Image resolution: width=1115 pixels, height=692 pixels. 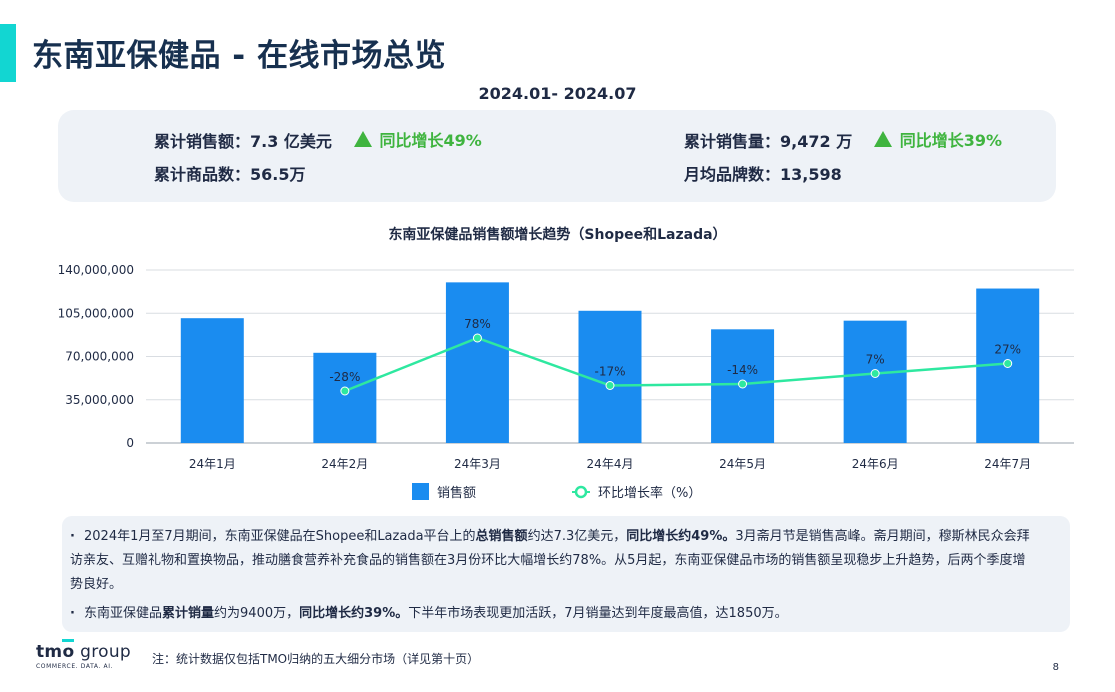 I want to click on logo-o: o, so click(x=68, y=650).